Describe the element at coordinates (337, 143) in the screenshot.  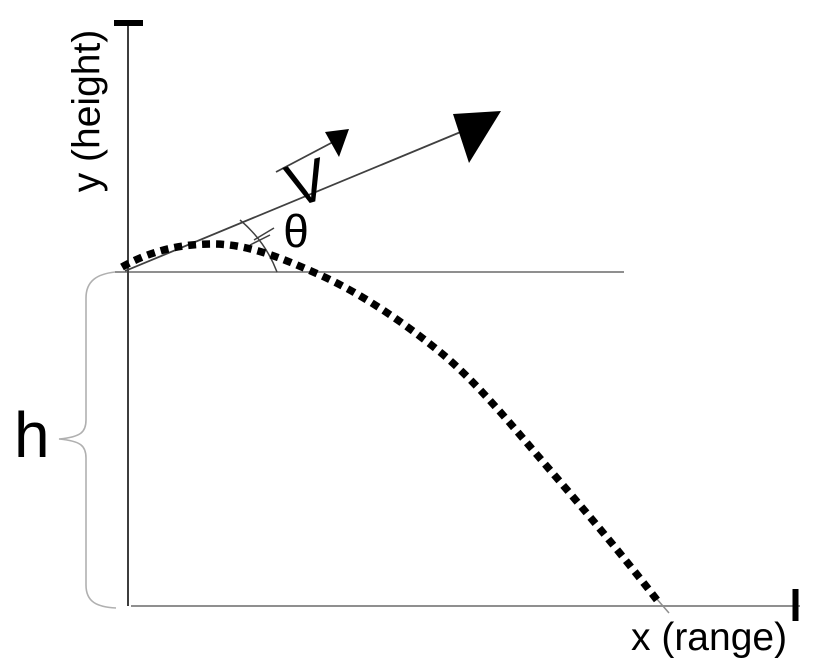
I see `vector-notation-arrowhead-icon` at that location.